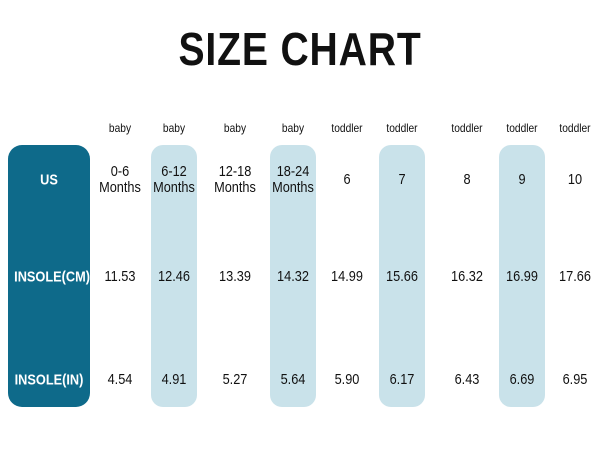  What do you see at coordinates (300, 49) in the screenshot?
I see `title: SIZE CHART` at bounding box center [300, 49].